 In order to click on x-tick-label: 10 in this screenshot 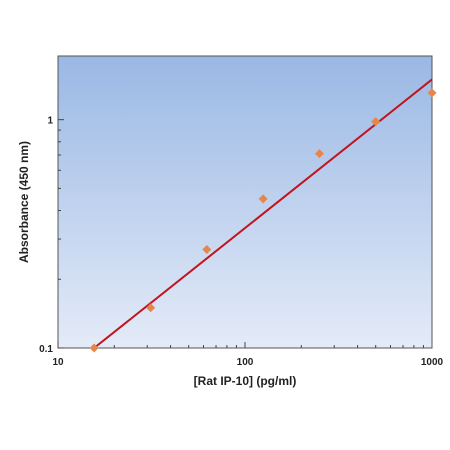, I will do `click(58, 362)`.